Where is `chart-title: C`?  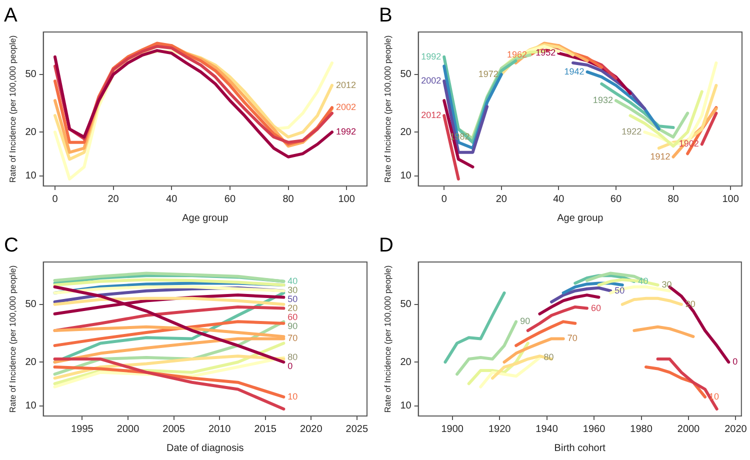 chart-title: C is located at coordinates (11, 245).